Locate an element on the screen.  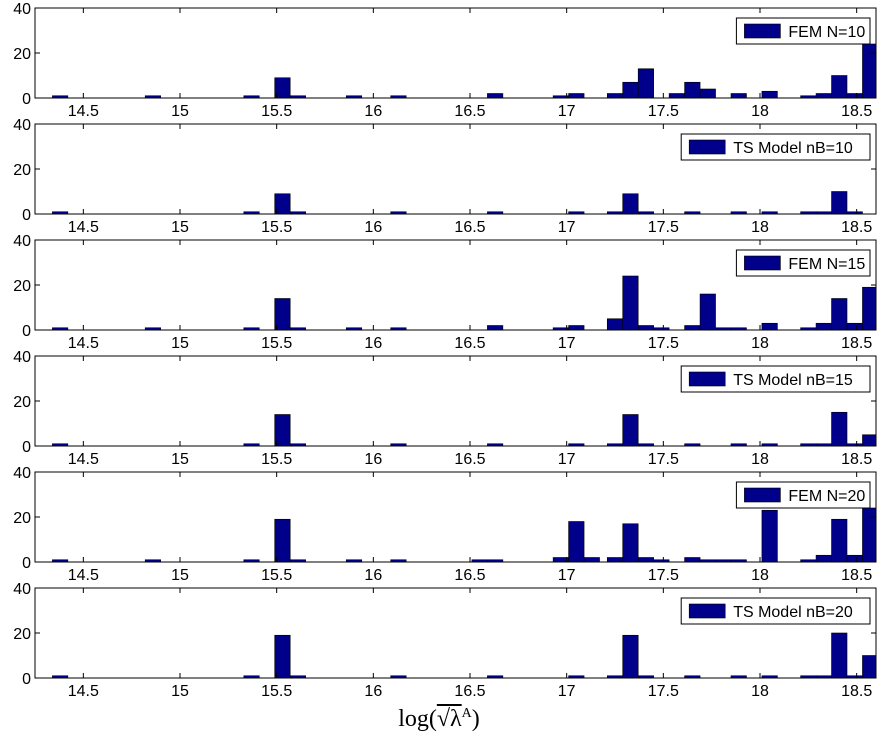
x-axis-label-prefix: log( is located at coordinates (417, 719).